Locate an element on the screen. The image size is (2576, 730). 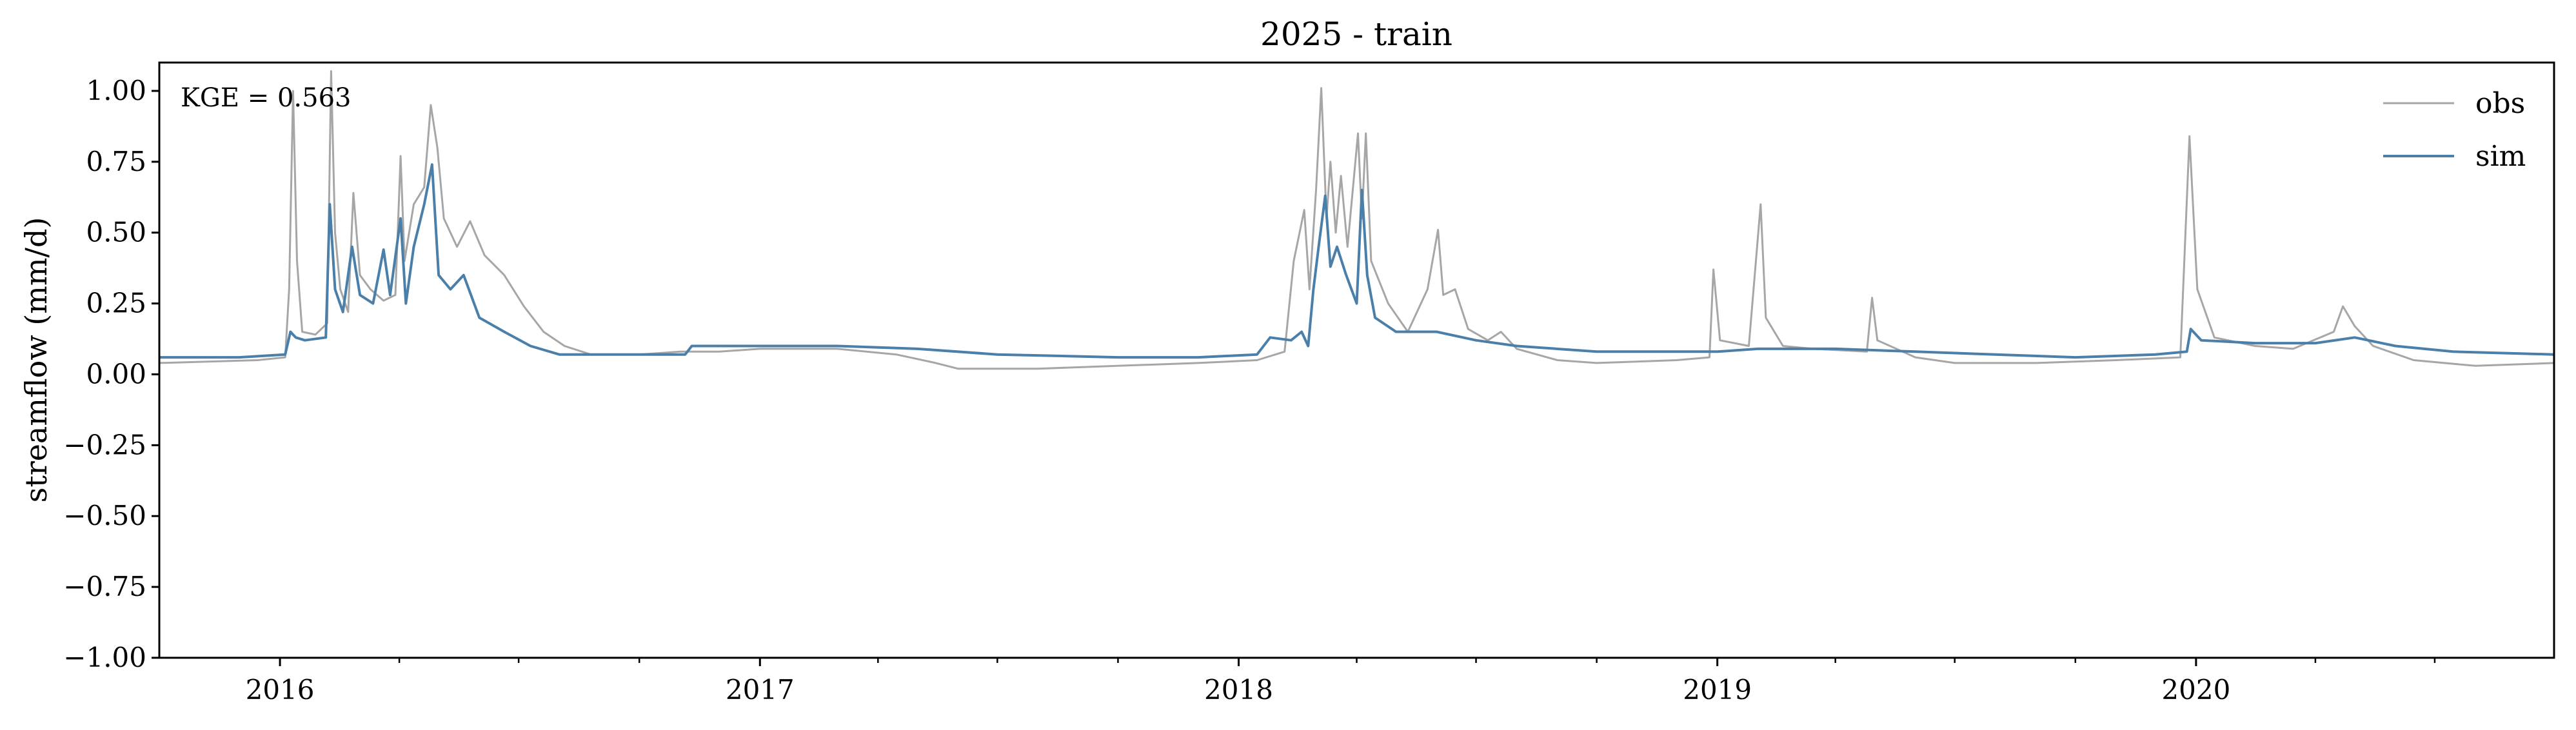
y-tick-label: 1.00 is located at coordinates (116, 91).